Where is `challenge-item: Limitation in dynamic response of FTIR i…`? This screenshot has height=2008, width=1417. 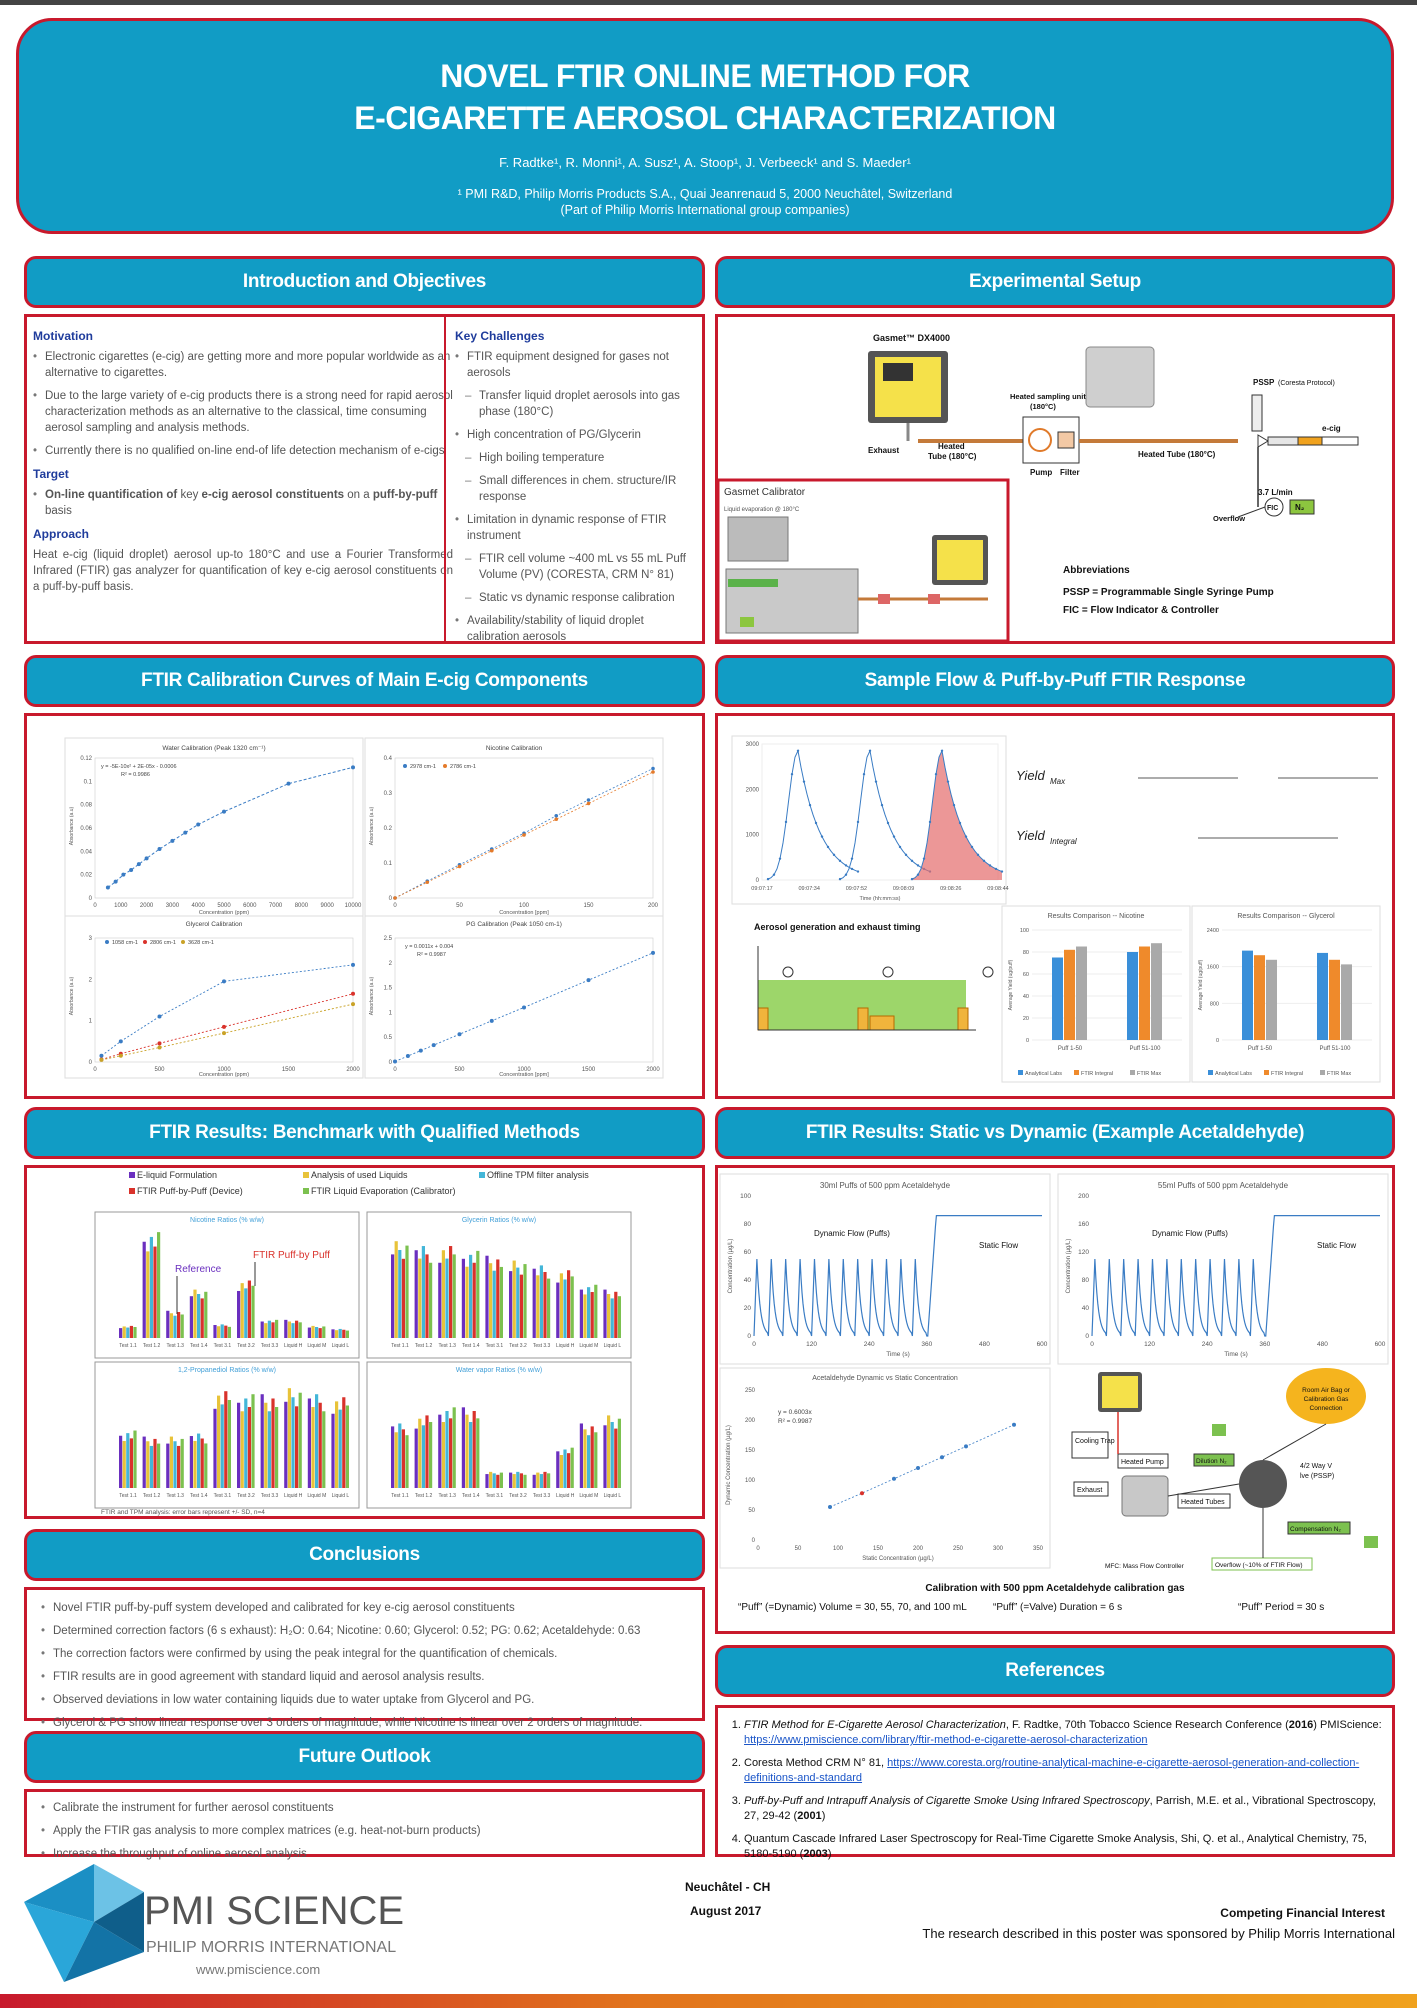 challenge-item: Limitation in dynamic response of FTIR i… is located at coordinates (577, 528).